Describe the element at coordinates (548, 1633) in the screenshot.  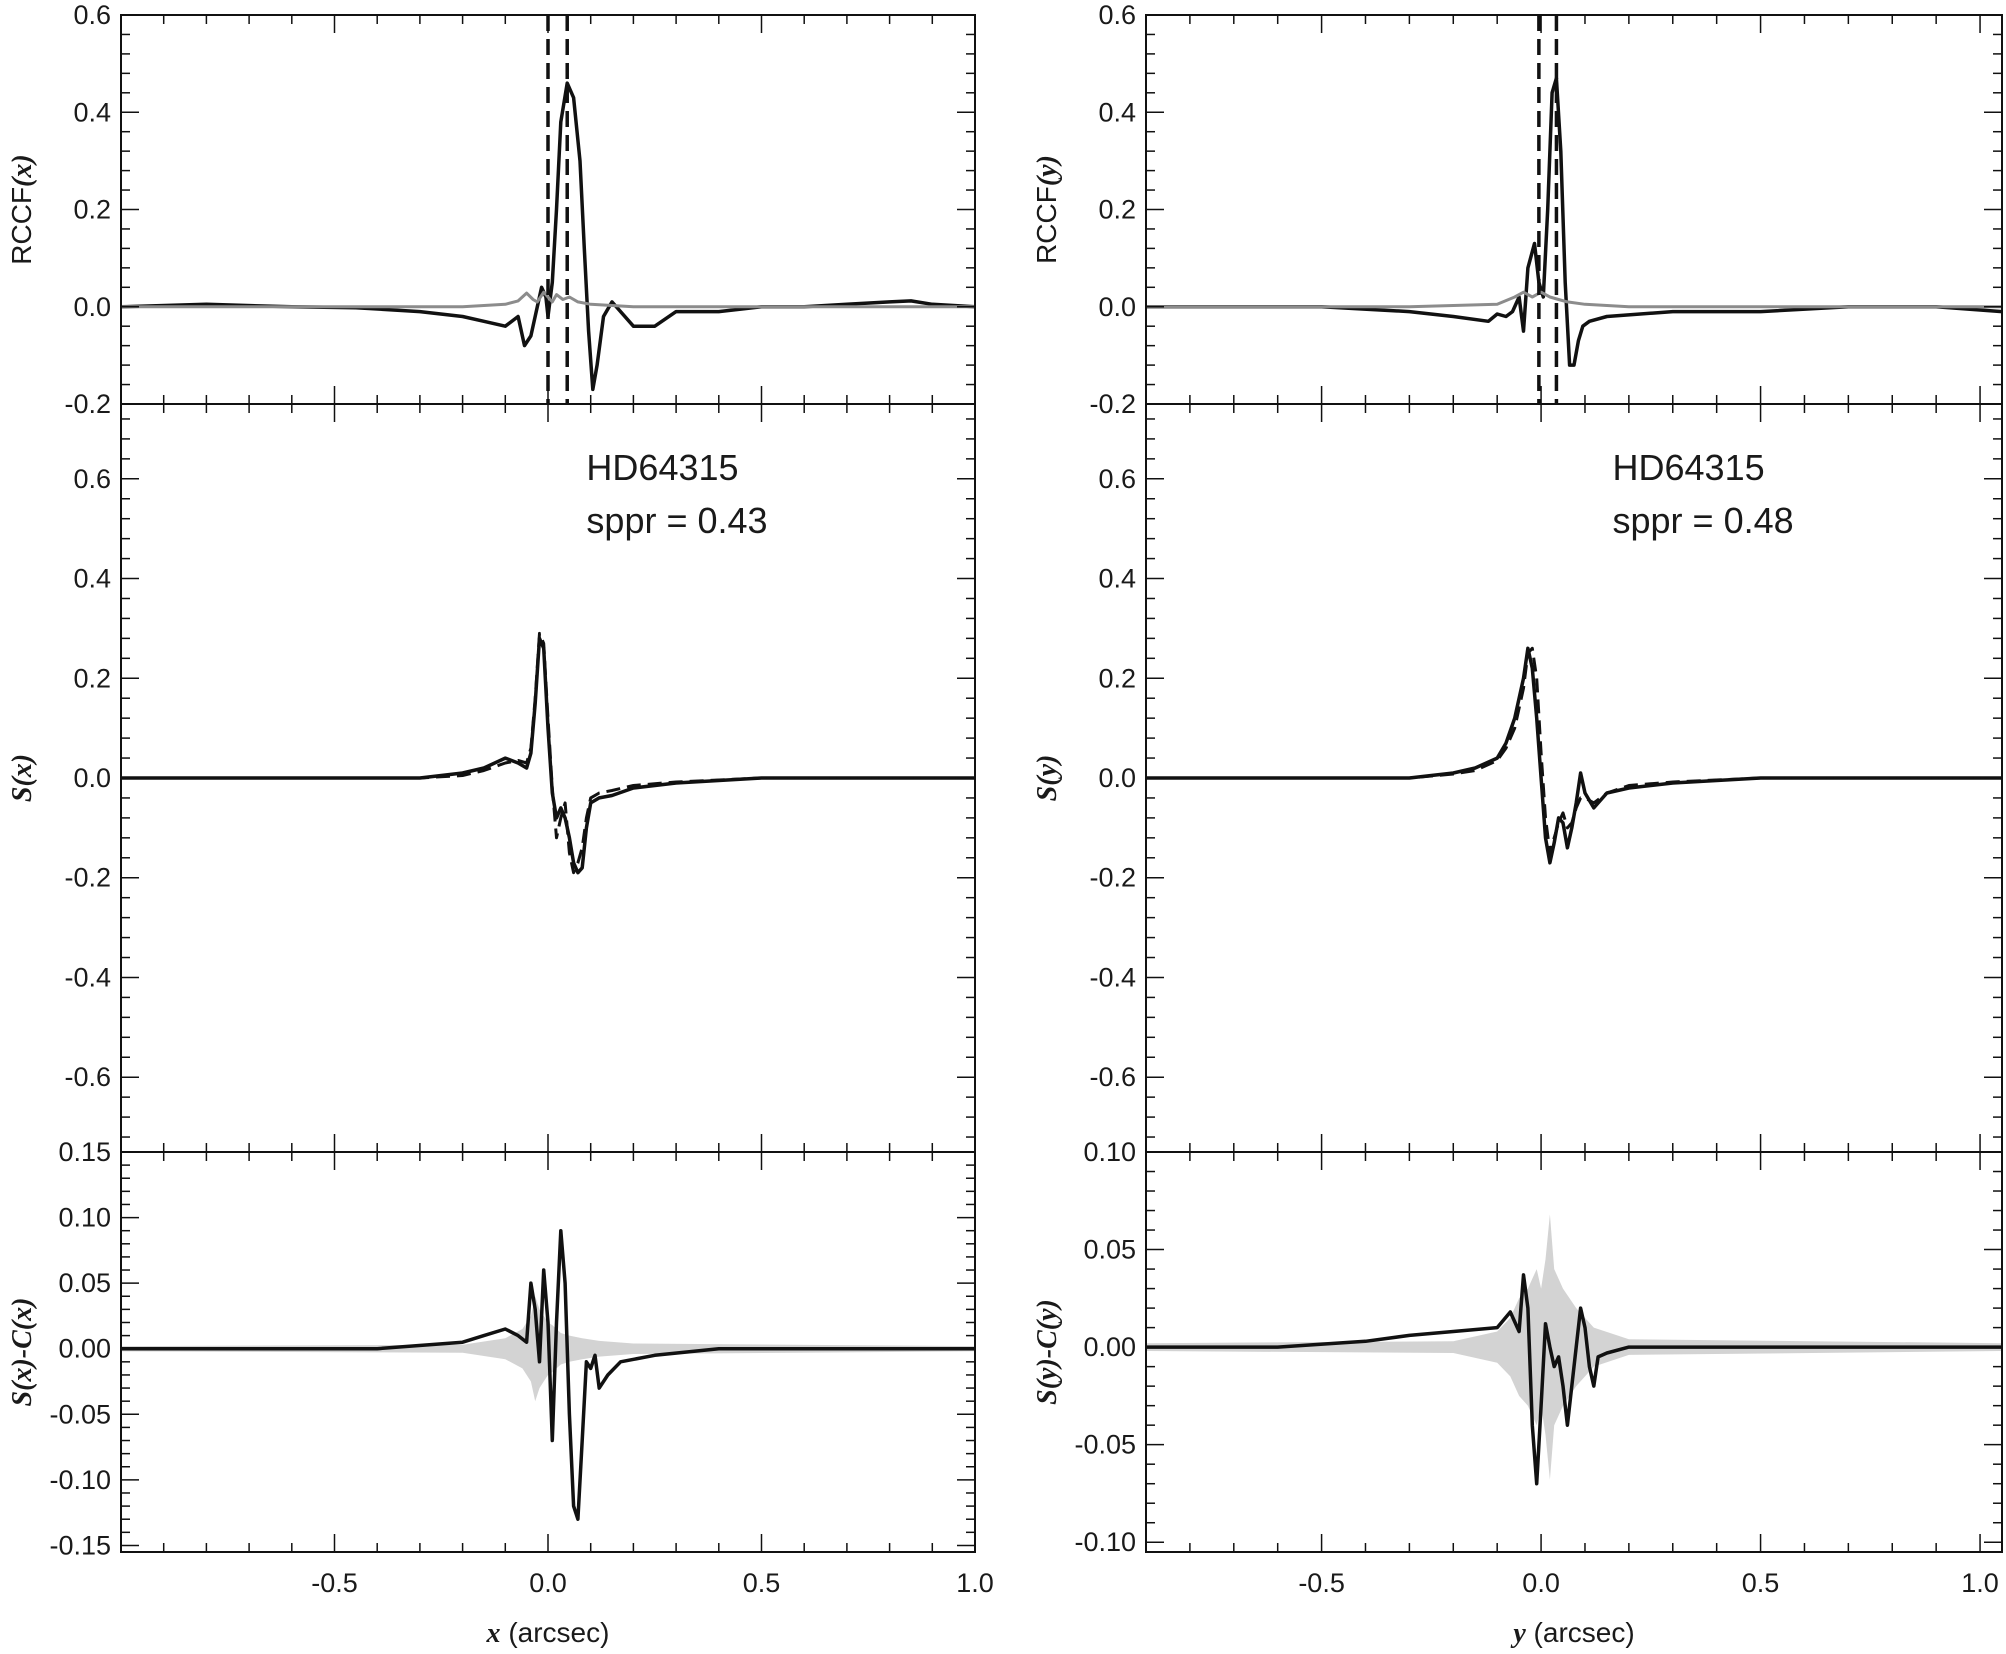
I see `x-axis-label: x (arcsec)` at that location.